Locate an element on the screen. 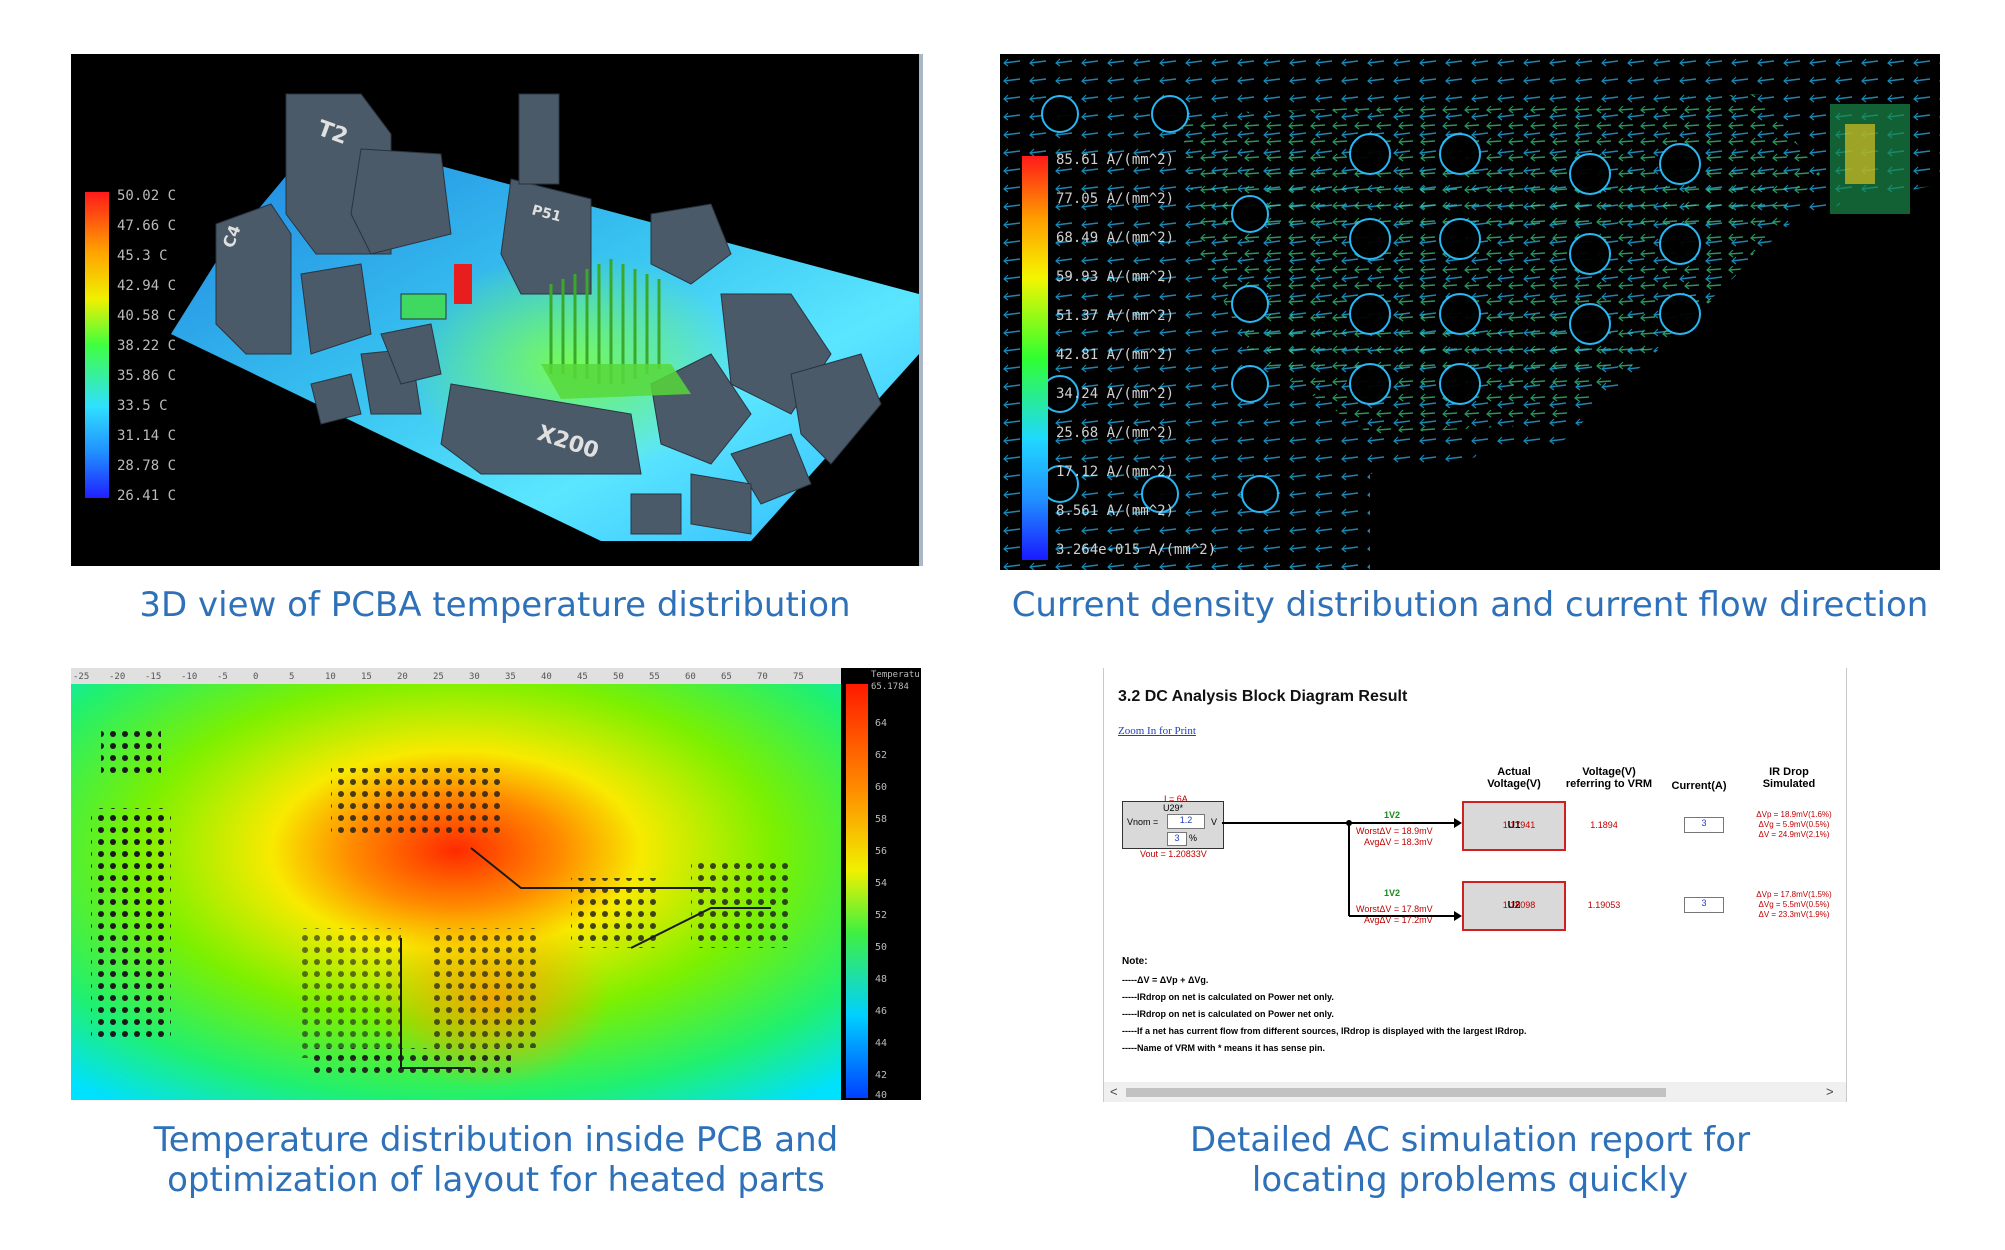  scroll-thumb is located at coordinates (1396, 1092).